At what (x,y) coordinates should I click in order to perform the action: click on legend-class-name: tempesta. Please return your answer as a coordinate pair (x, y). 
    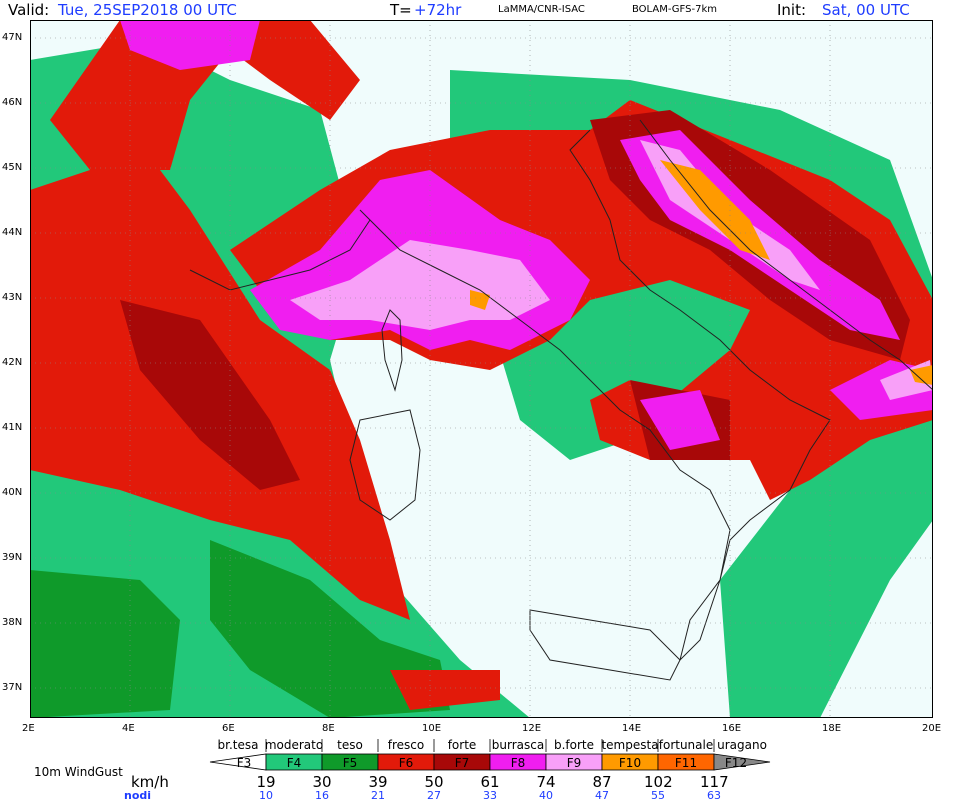
    Looking at the image, I should click on (629, 745).